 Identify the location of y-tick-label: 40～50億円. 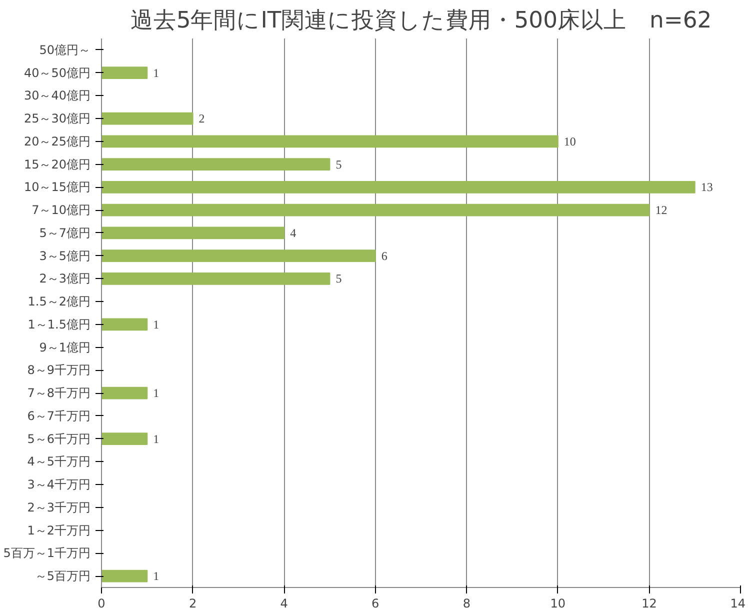
(57, 73).